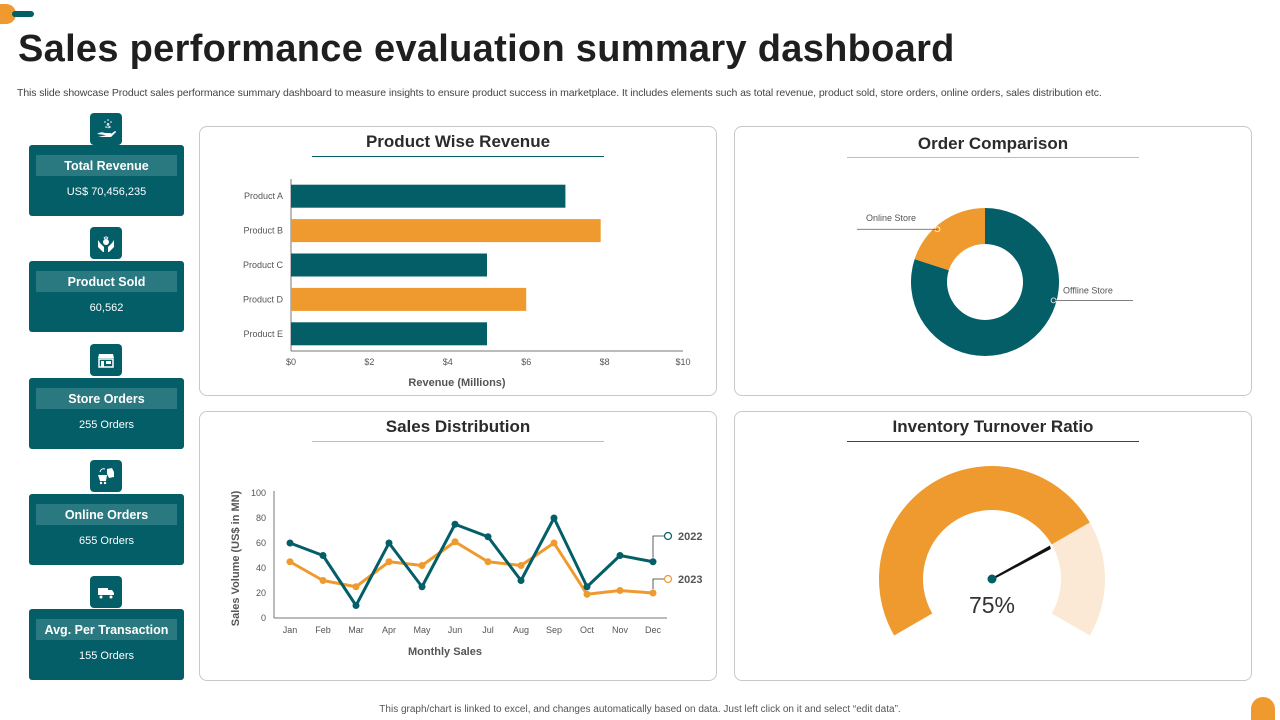  Describe the element at coordinates (389, 334) in the screenshot. I see `bar-product-e` at that location.